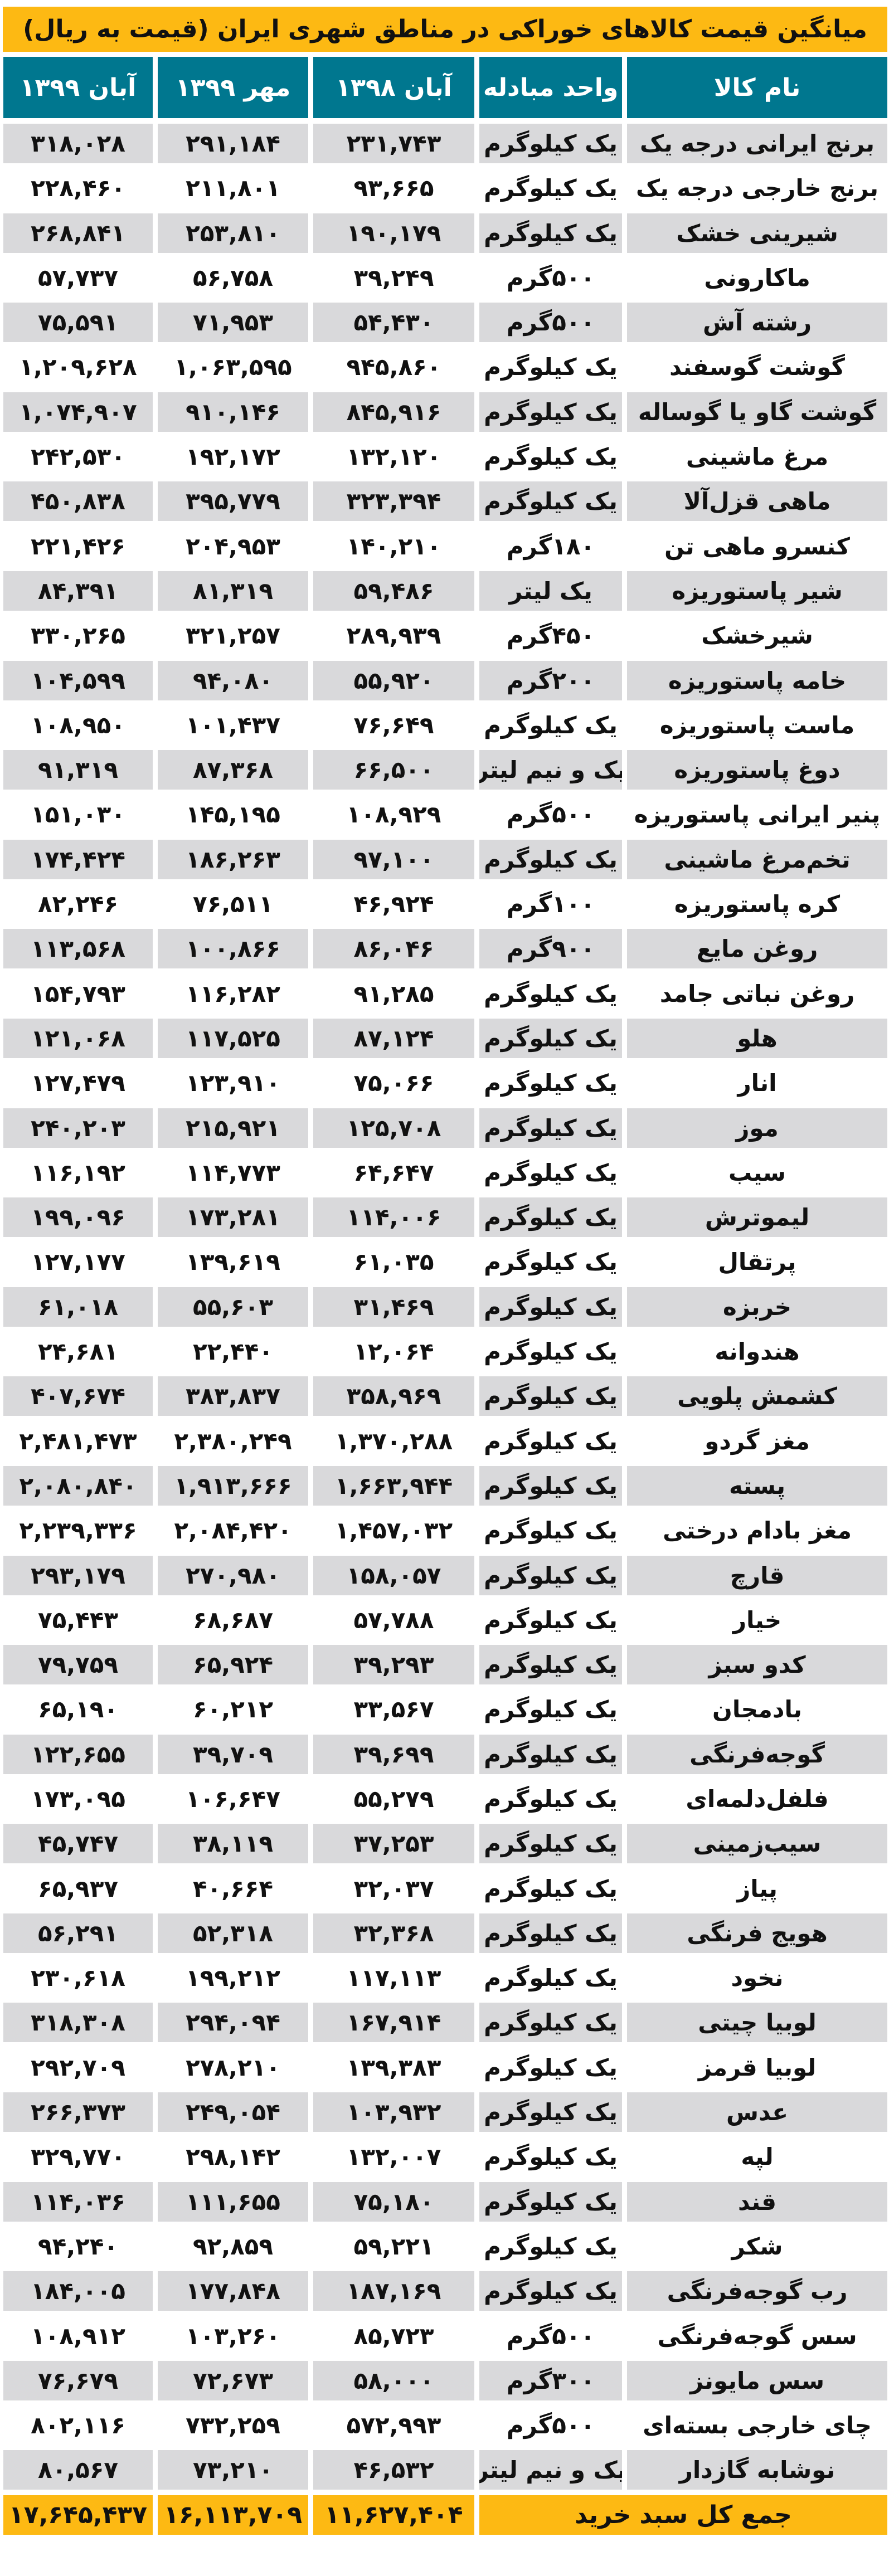  I want to click on table-cell-price-aban-1399: ۳۱۸,۳۰۸, so click(78, 2023).